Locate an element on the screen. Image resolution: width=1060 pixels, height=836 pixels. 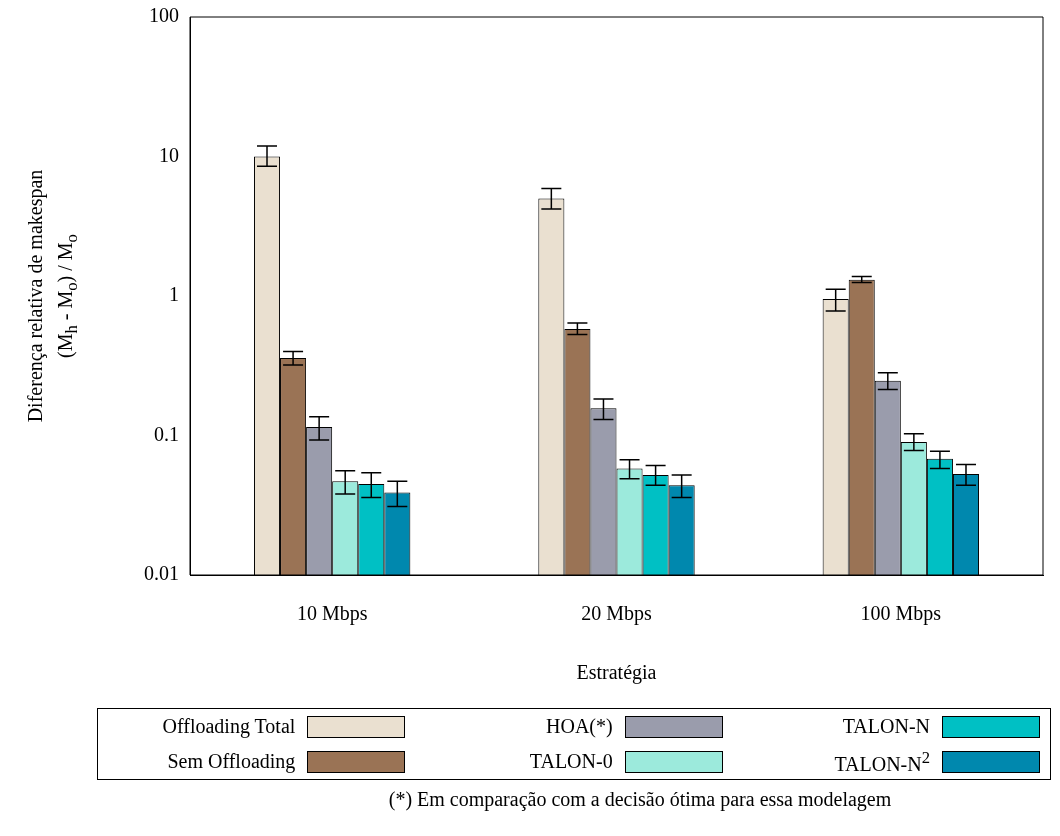
text: (*) Em comparação com a decisão ótima para essa modelagem is located at coordinates (640, 799).